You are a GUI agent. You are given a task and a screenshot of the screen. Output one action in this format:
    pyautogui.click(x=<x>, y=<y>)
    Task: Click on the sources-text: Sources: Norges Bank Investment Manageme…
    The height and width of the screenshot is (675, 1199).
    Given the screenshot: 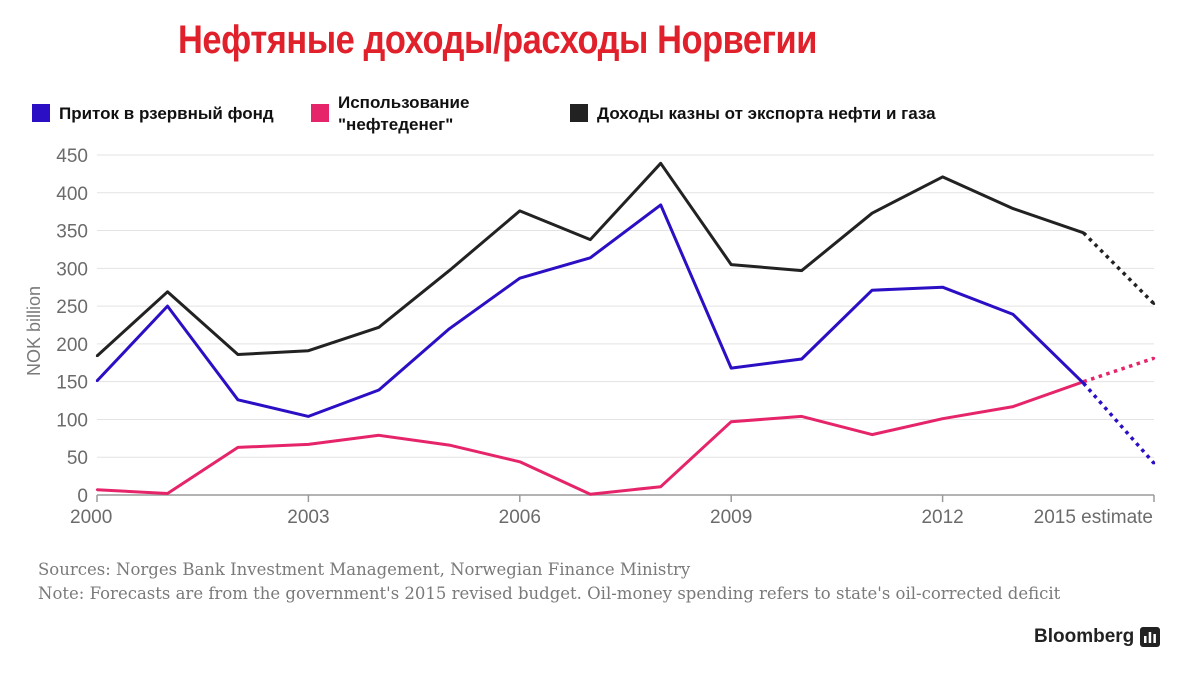 What is the action you would take?
    pyautogui.click(x=364, y=569)
    